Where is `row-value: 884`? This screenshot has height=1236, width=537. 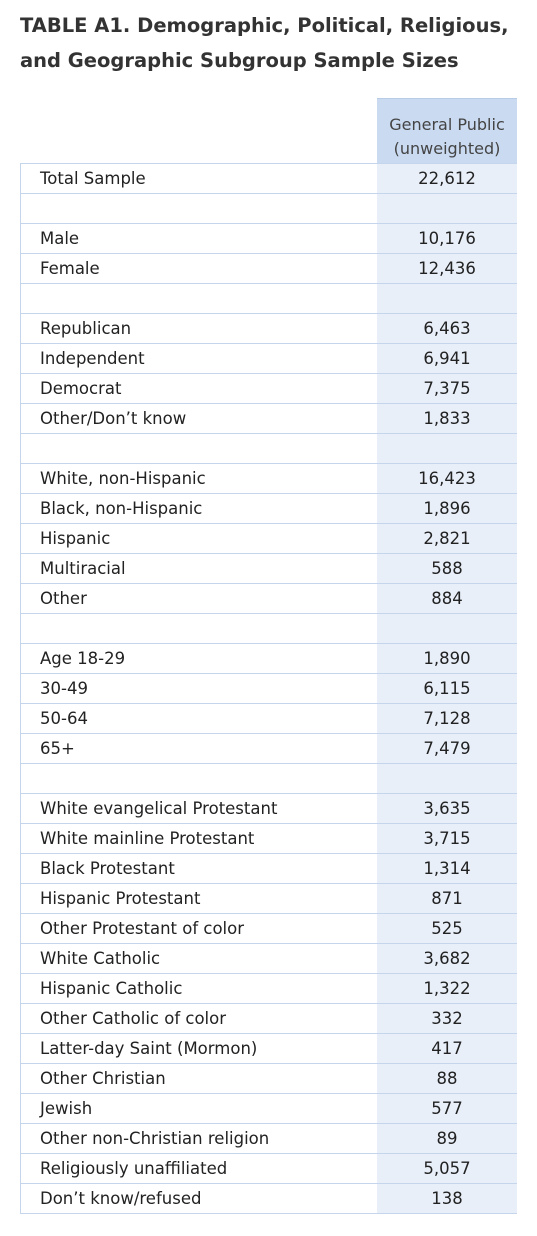
row-value: 884 is located at coordinates (447, 598).